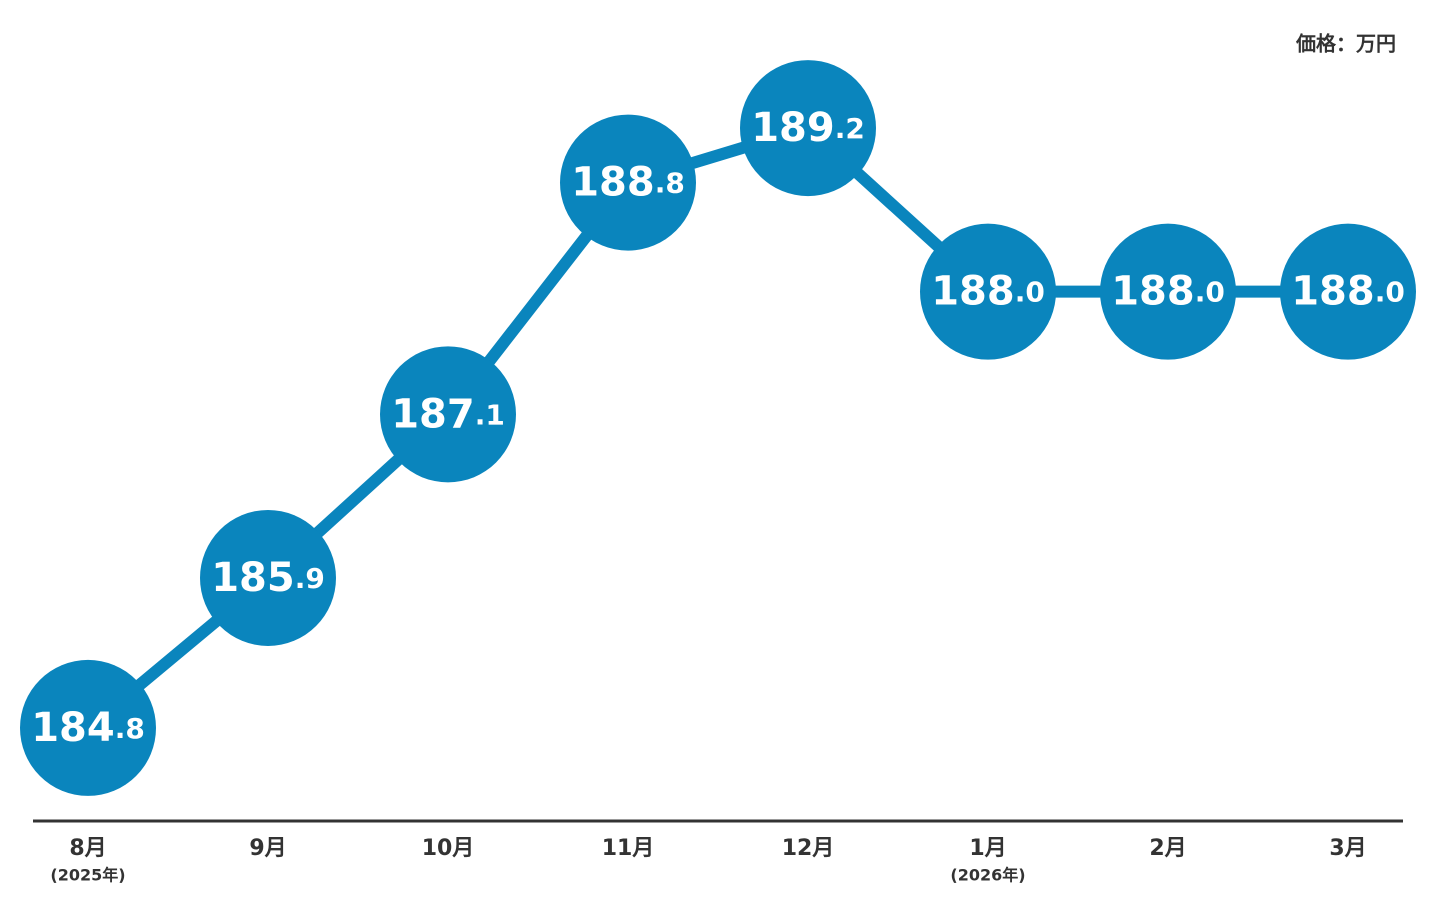 The width and height of the screenshot is (1436, 914). Describe the element at coordinates (987, 848) in the screenshot. I see `x-tick-label: 1月` at that location.